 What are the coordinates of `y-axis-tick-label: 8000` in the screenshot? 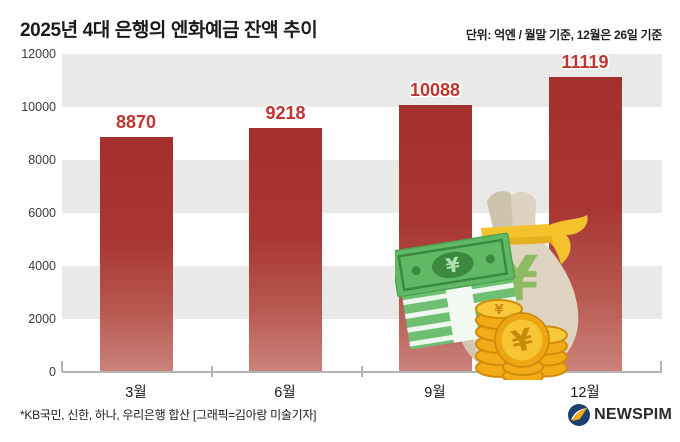 It's located at (42, 160).